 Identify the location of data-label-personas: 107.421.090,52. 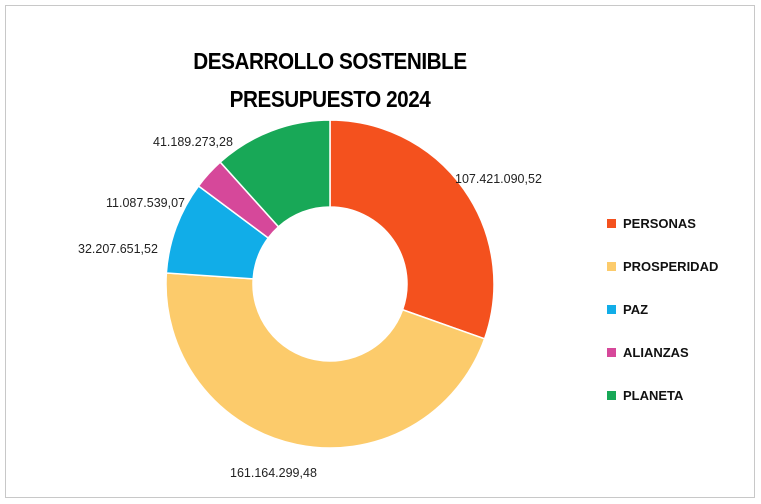
(498, 179).